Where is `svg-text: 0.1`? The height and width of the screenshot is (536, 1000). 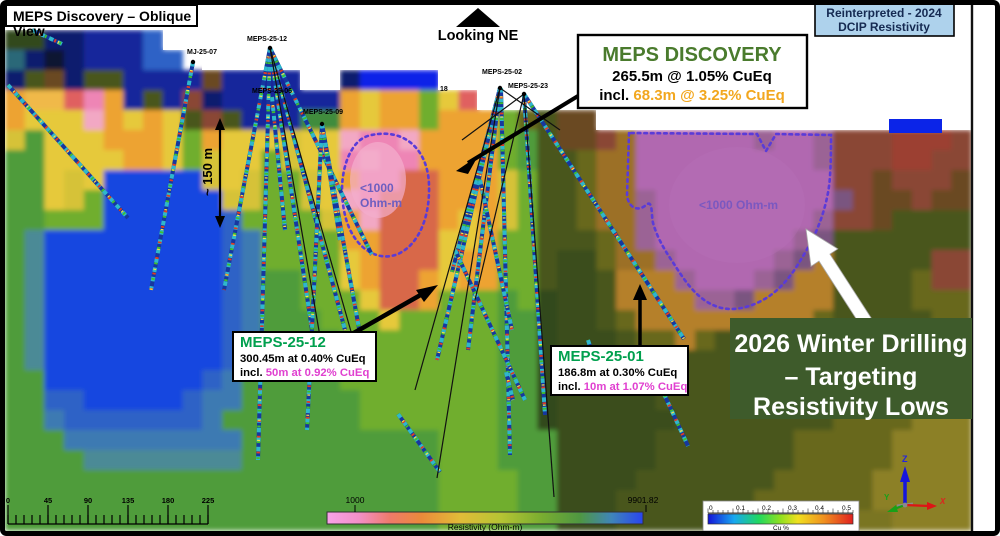 svg-text: 0.1 is located at coordinates (740, 508).